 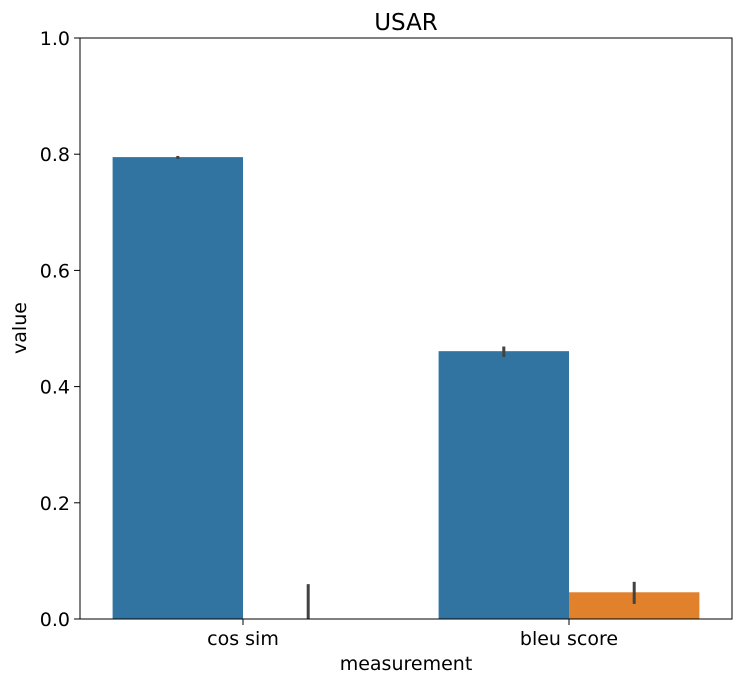 What do you see at coordinates (60, 329) in the screenshot?
I see `y-axis: 0.0 0.2 0.4 0.6 0.8 1.0` at bounding box center [60, 329].